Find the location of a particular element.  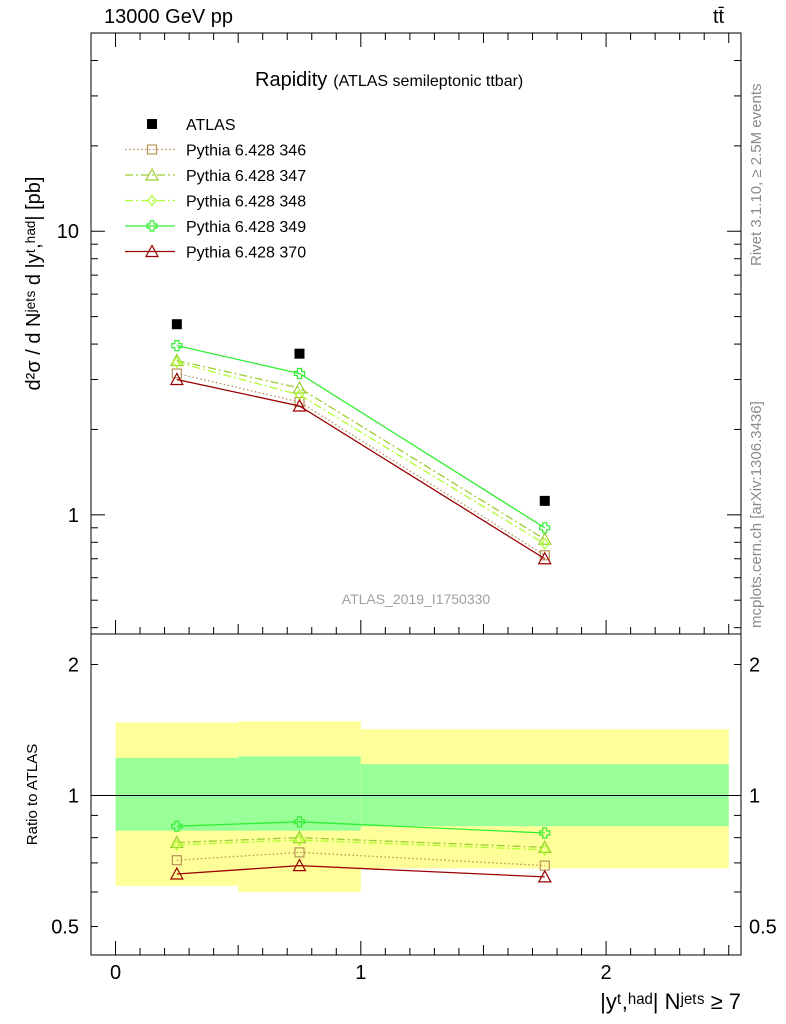

legend-label: Pythia 6.428 348 is located at coordinates (246, 202).